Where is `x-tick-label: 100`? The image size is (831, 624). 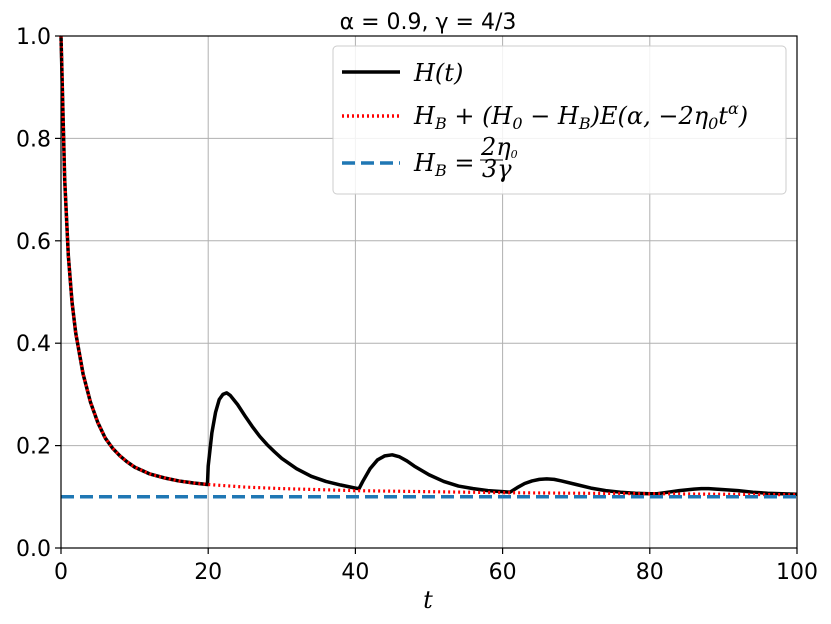 x-tick-label: 100 is located at coordinates (797, 572).